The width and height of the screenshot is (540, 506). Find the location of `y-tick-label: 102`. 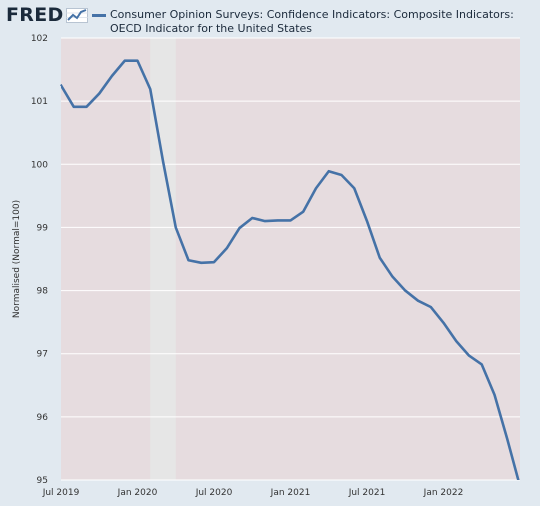

y-tick-label: 102 is located at coordinates (39, 39).